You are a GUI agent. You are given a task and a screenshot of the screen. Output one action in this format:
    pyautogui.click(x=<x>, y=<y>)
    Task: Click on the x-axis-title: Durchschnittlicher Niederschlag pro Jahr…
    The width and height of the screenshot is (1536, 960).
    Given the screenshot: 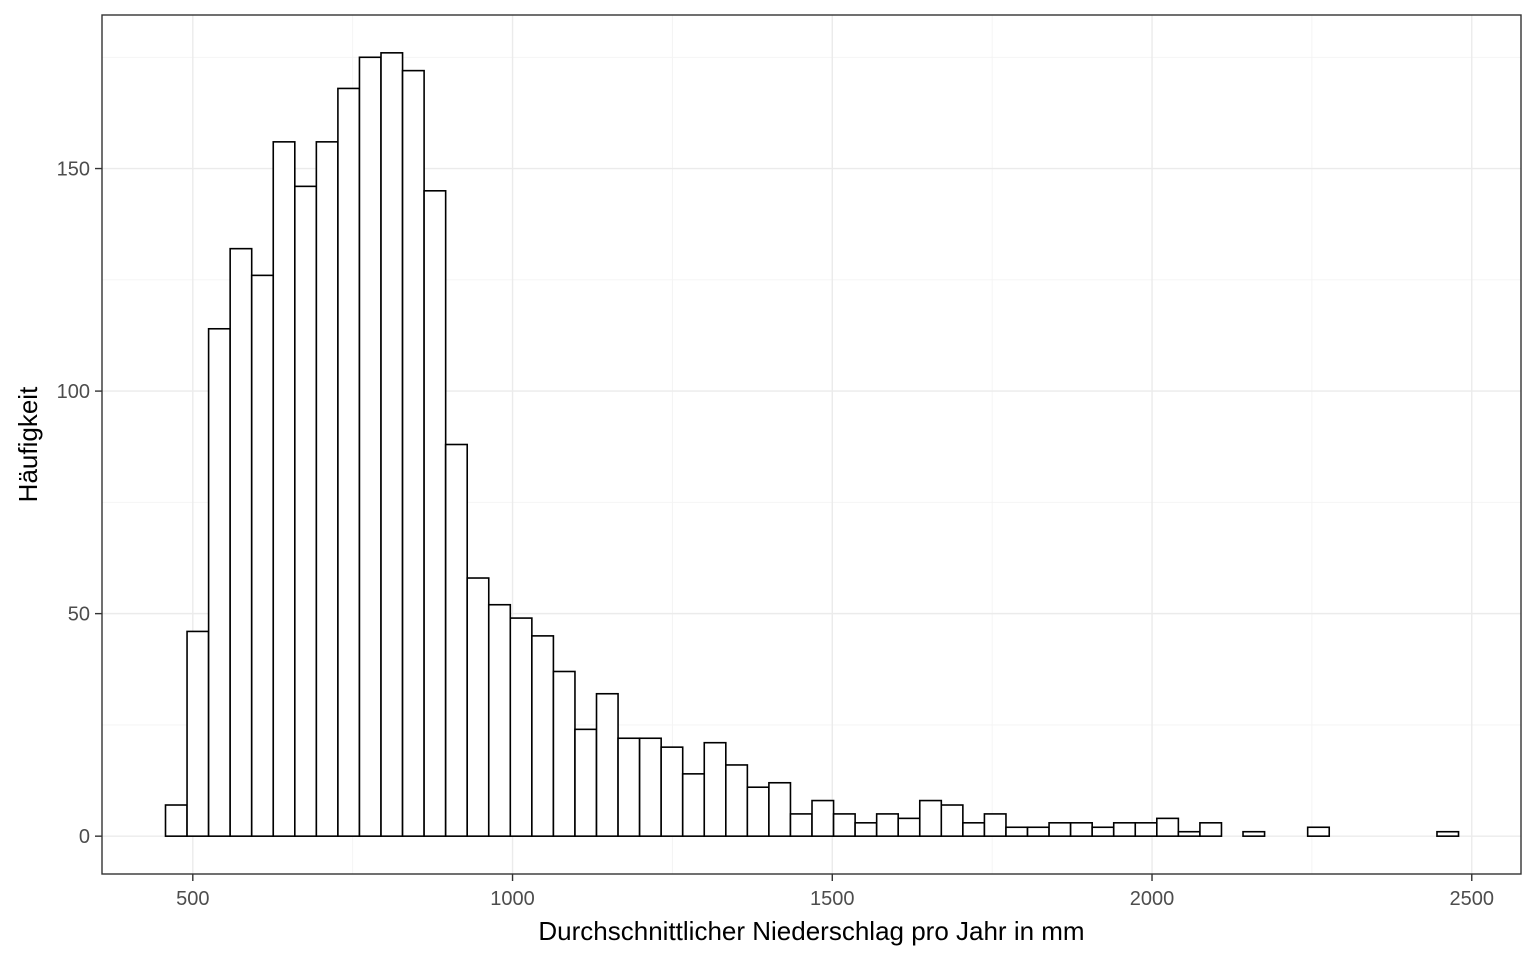 What is the action you would take?
    pyautogui.click(x=811, y=931)
    